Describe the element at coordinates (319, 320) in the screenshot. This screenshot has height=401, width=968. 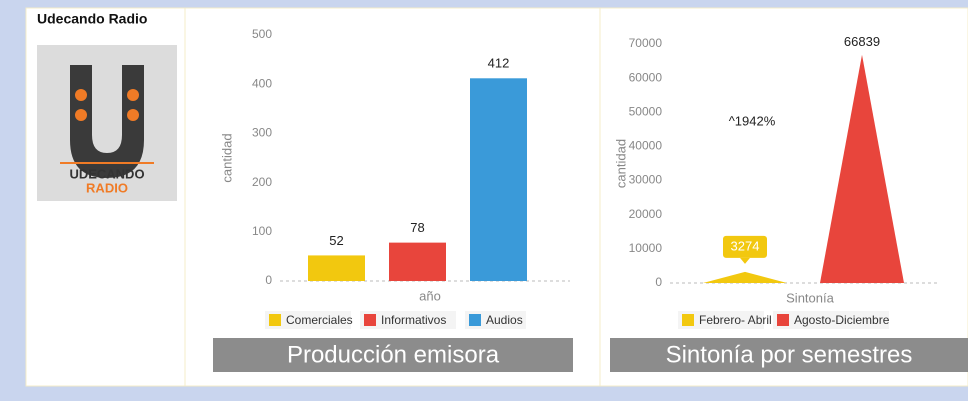
I see `legend-label: Comerciales` at that location.